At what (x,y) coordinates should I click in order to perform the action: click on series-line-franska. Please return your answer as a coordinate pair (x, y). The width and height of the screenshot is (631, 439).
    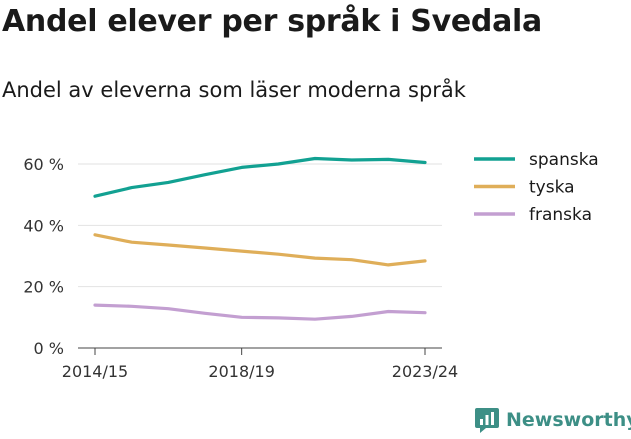
    Looking at the image, I should click on (260, 312).